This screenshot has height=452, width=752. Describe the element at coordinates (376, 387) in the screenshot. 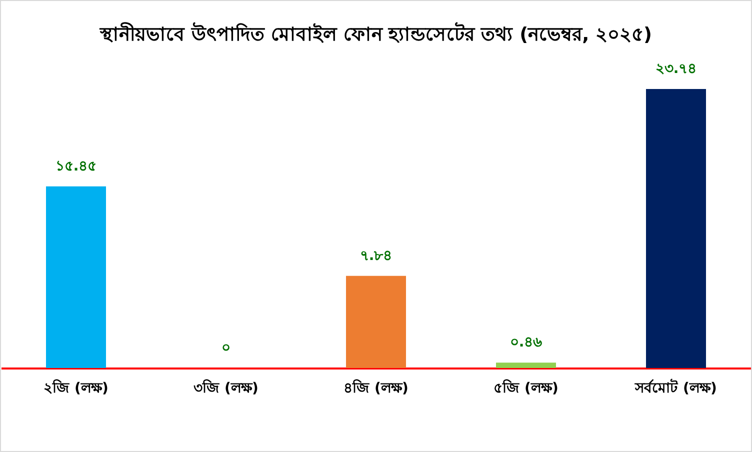

I see `x-tick-label: ৪জি (লক্ষ)` at that location.